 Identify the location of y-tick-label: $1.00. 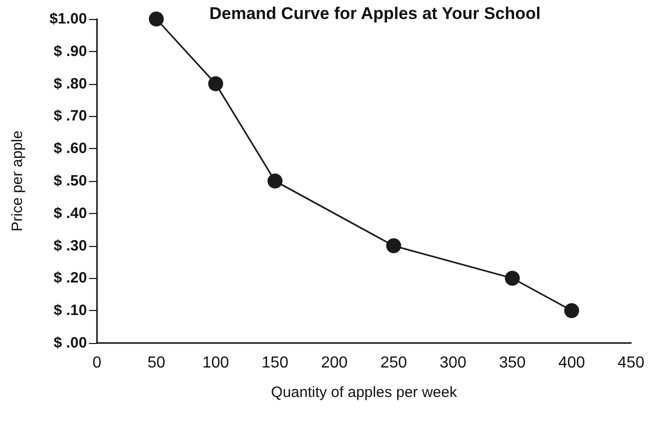
(68, 19).